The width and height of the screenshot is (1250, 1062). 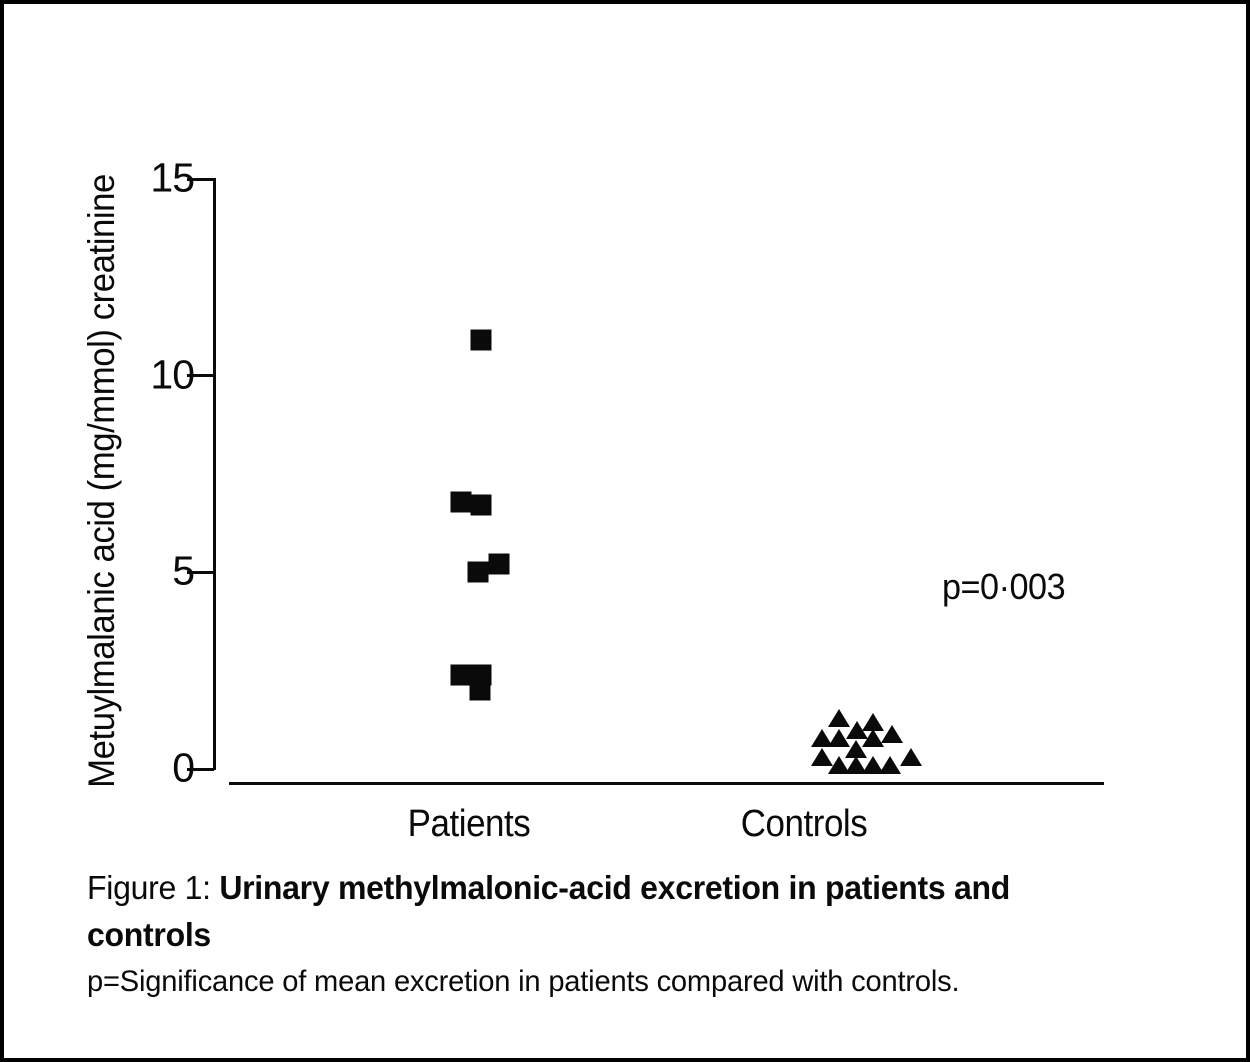 I want to click on p-value-annotation: p=0·003, so click(x=1004, y=586).